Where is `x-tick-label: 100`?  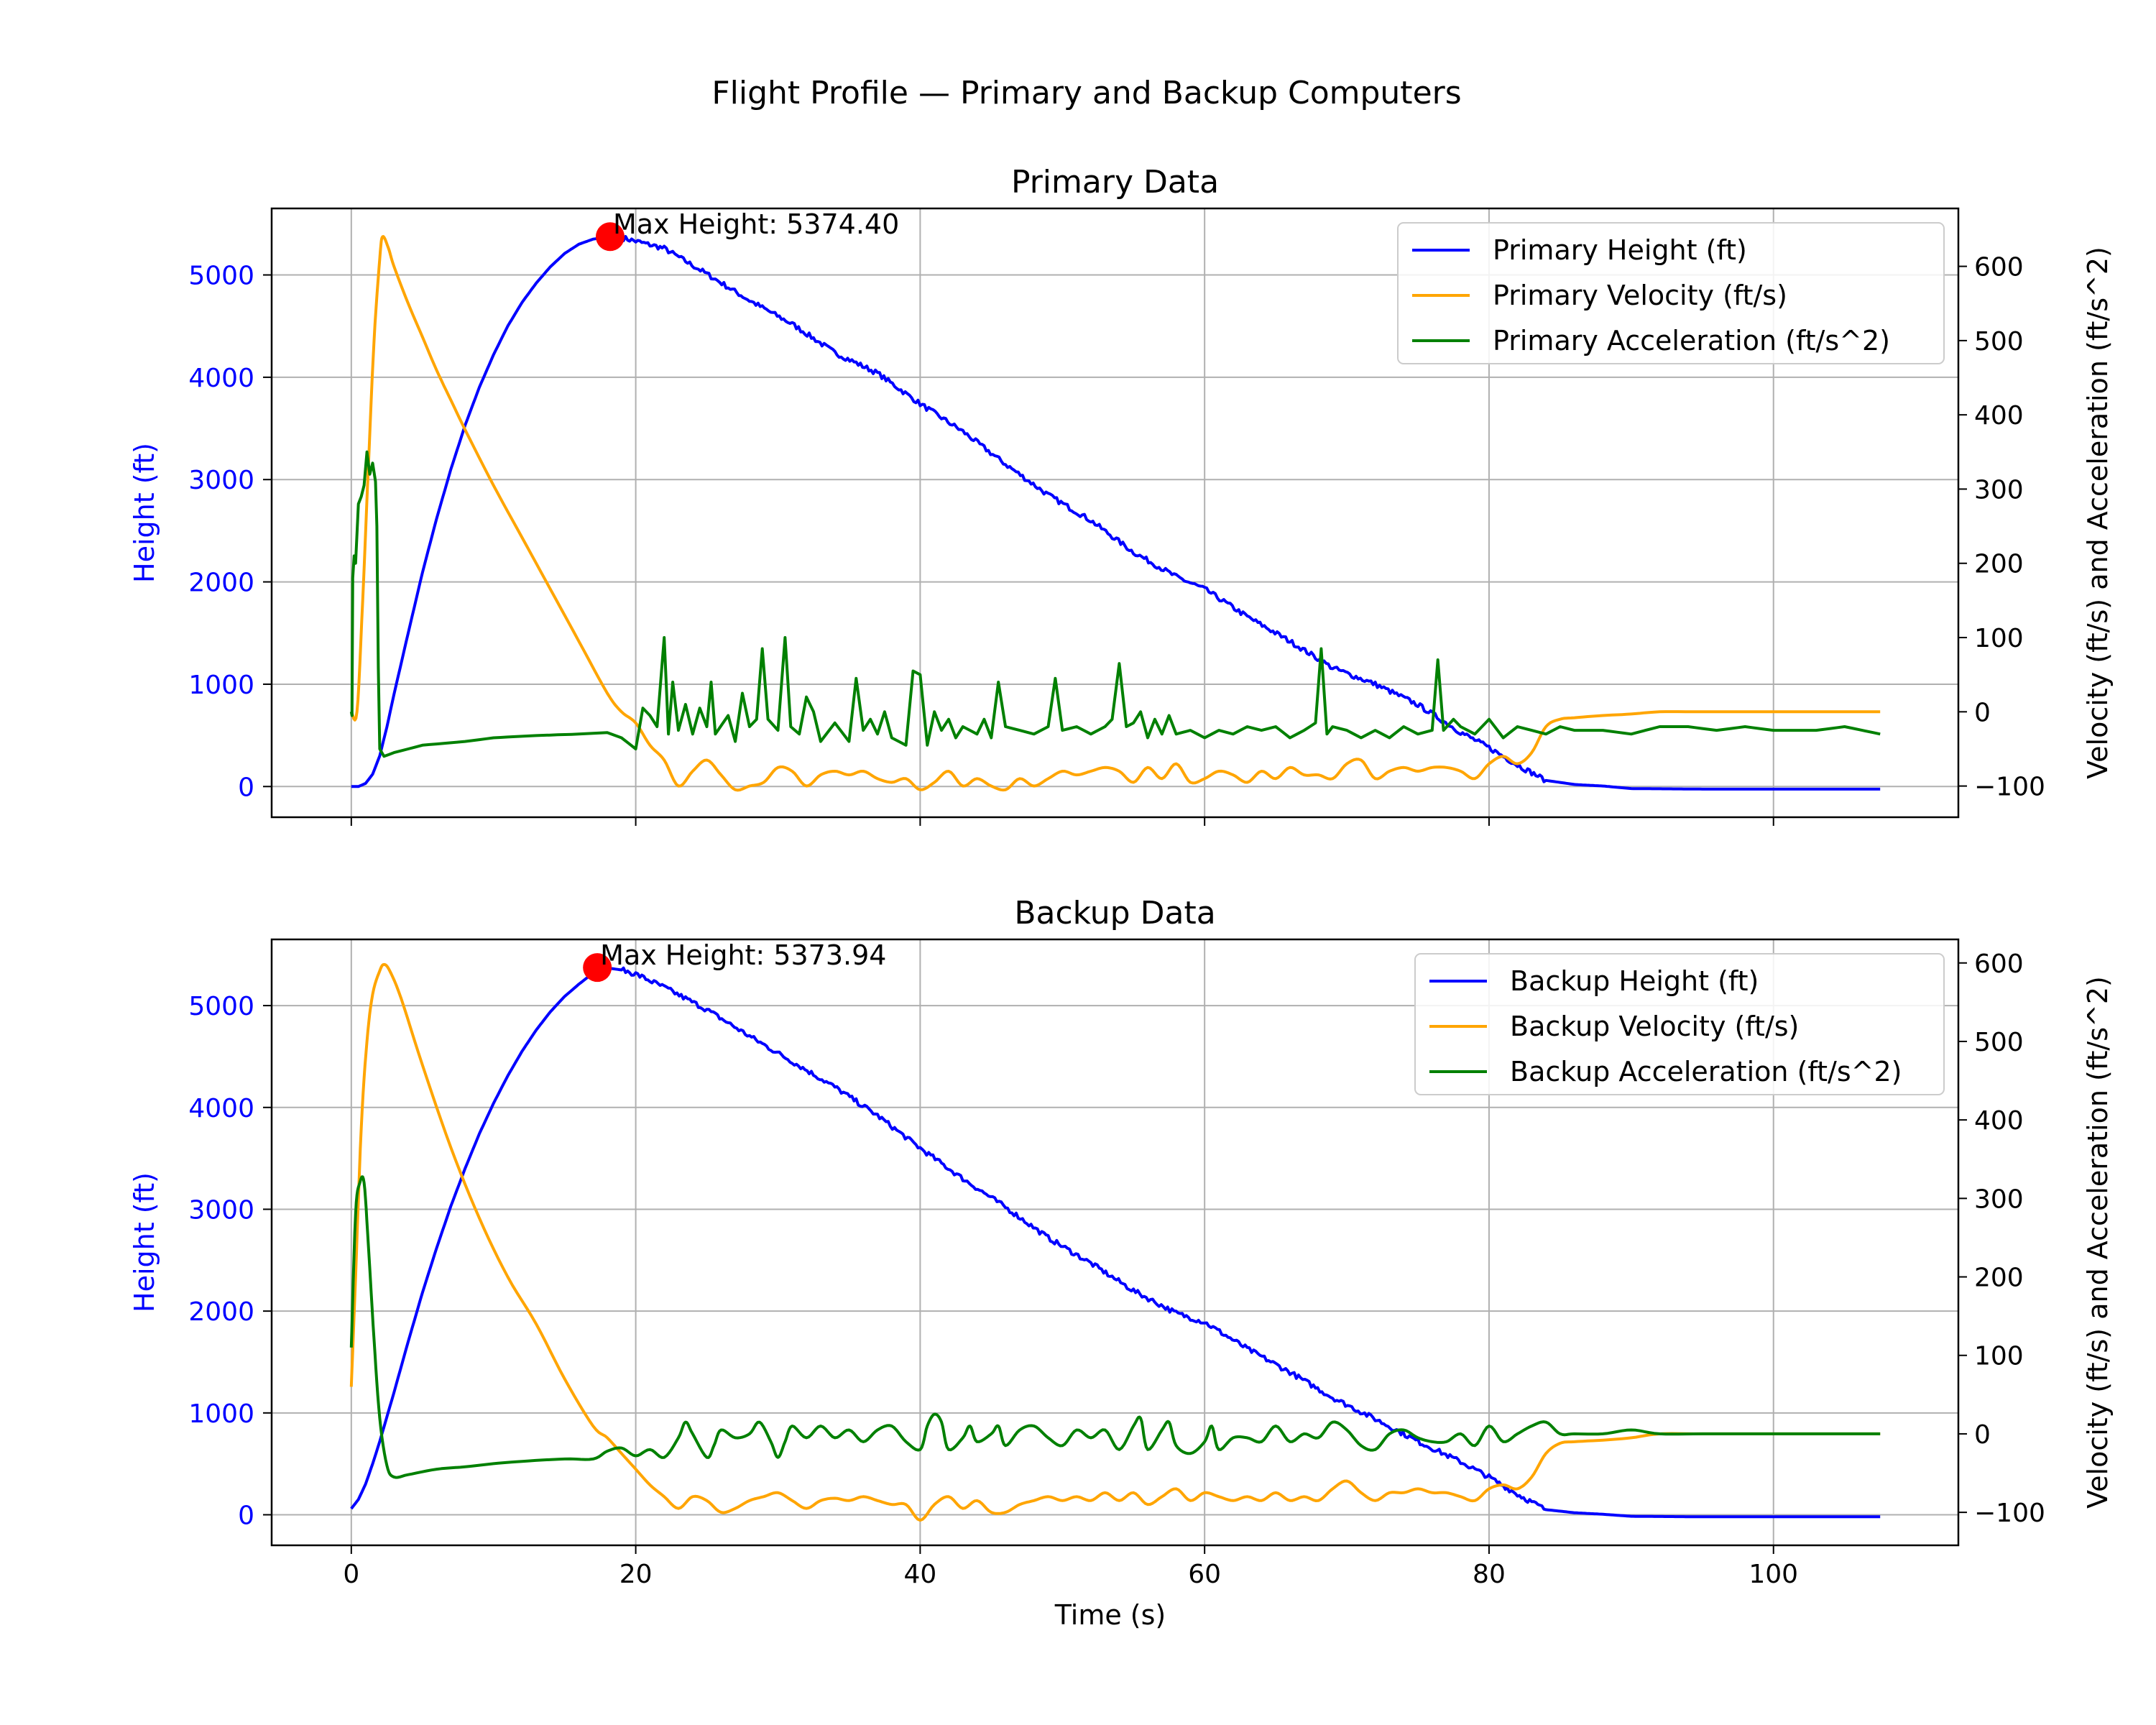
x-tick-label: 100 is located at coordinates (1773, 1574).